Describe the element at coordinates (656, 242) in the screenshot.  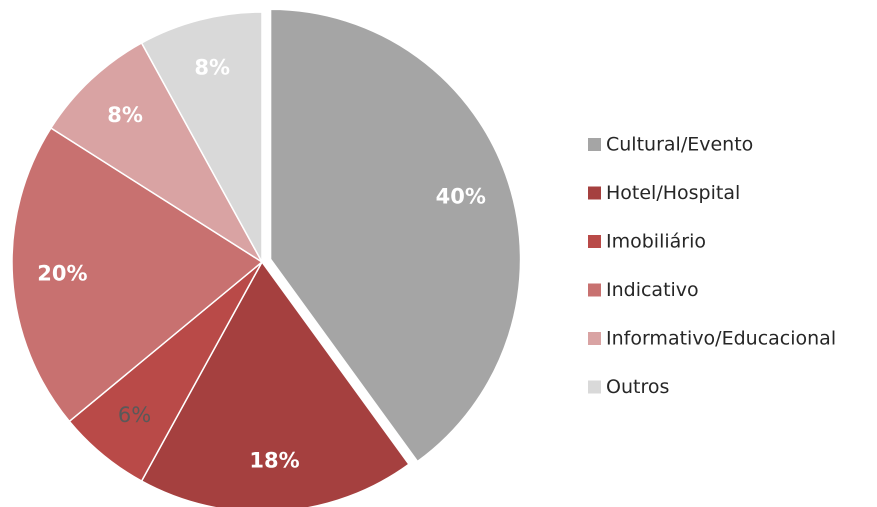
I see `legend-label: Imobiliário` at that location.